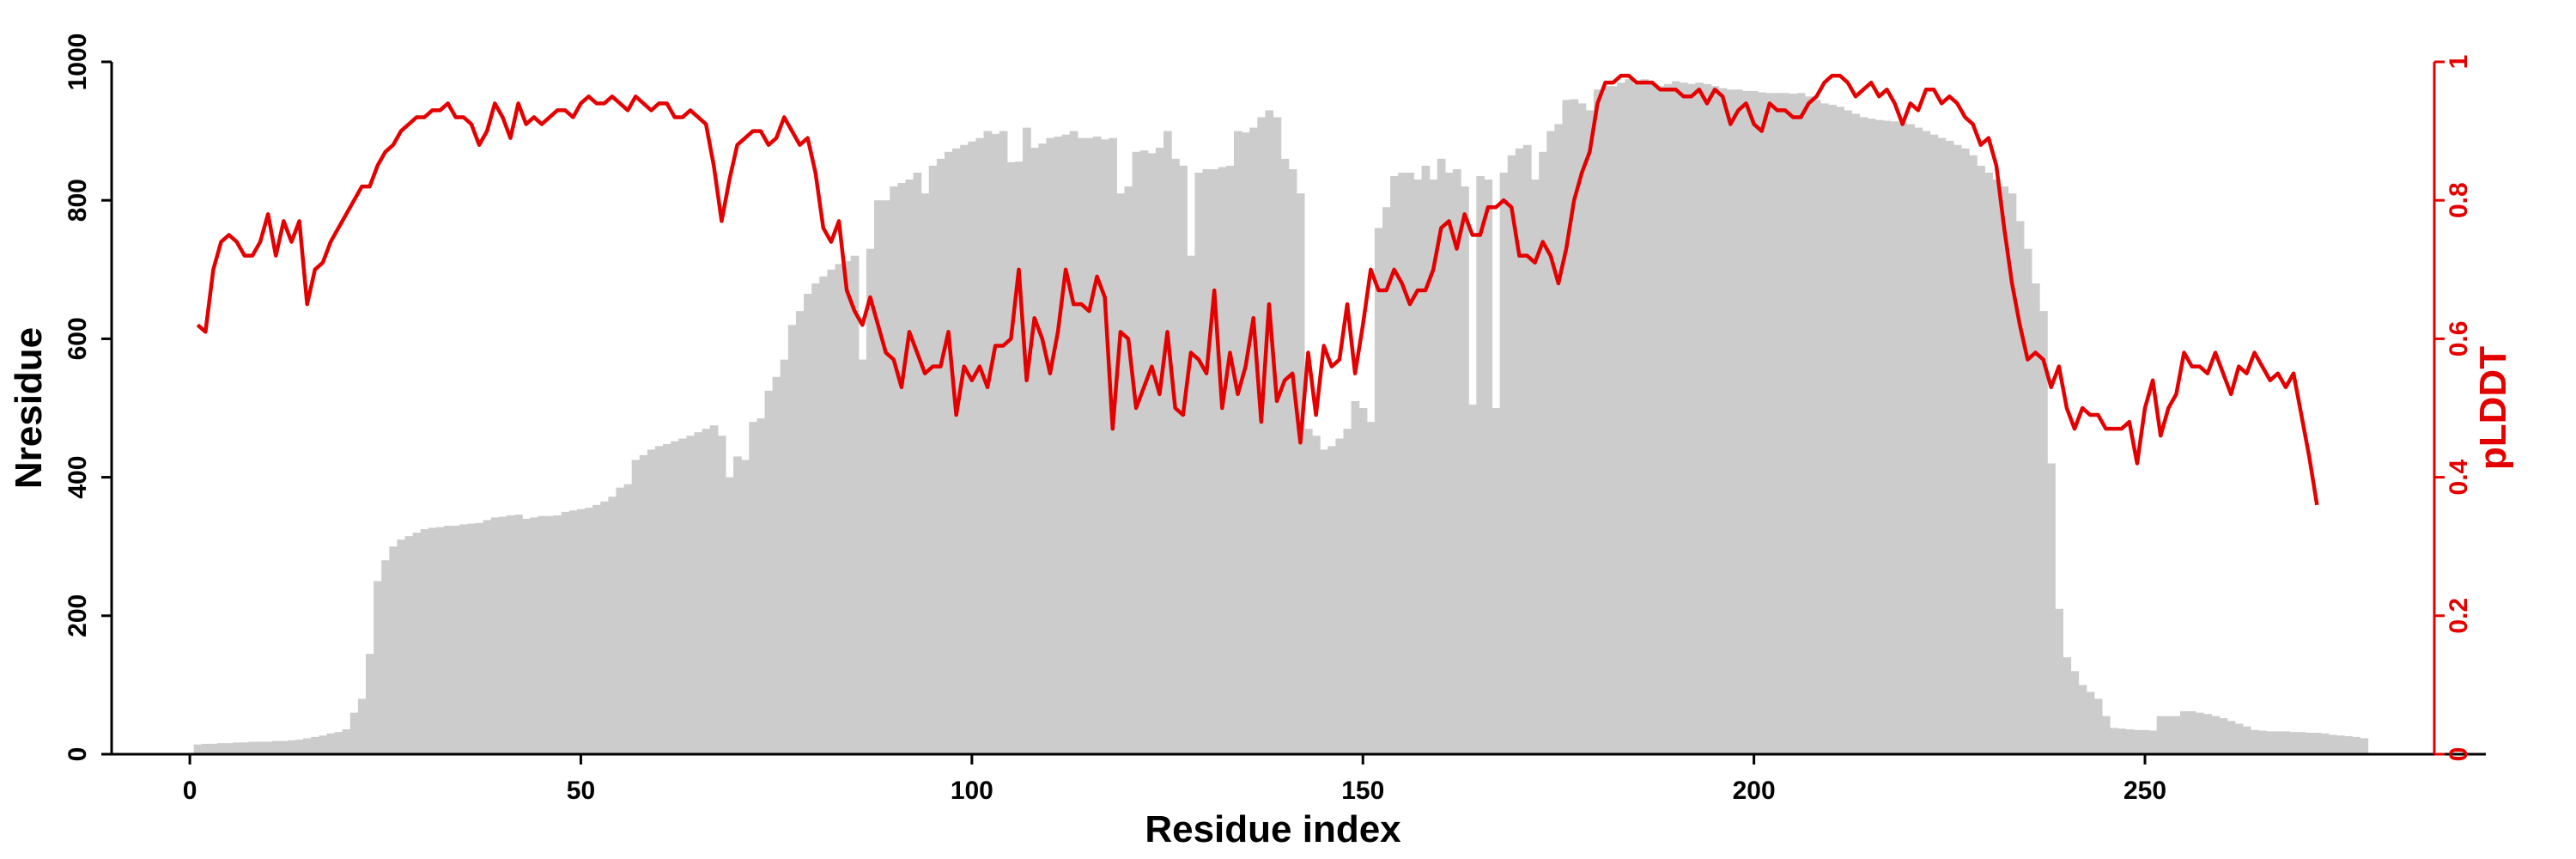 This screenshot has width=2576, height=859. What do you see at coordinates (2459, 63) in the screenshot?
I see `y2-tick-label: 1` at bounding box center [2459, 63].